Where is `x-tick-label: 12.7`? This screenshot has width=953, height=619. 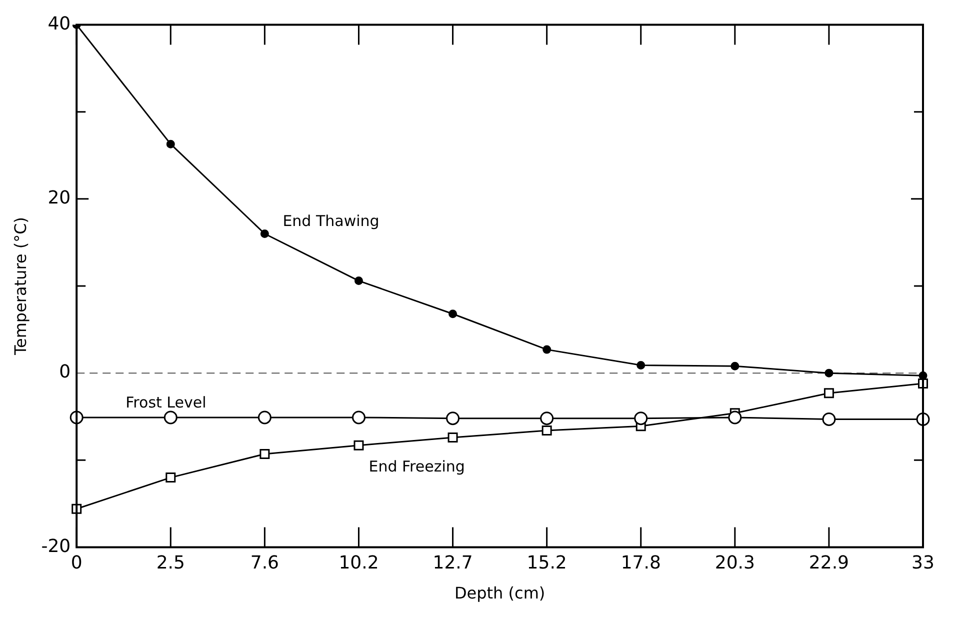
x-tick-label: 12.7 is located at coordinates (452, 563).